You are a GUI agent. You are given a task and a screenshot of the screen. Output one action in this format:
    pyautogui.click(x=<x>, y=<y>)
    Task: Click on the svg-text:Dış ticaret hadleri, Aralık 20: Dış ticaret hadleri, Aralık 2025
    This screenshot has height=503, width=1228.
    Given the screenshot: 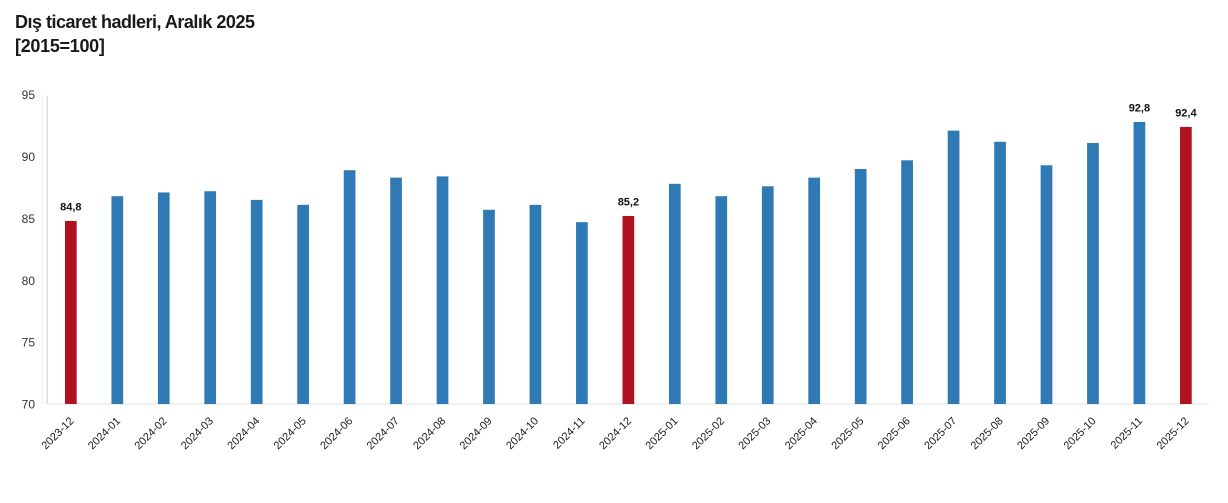 What is the action you would take?
    pyautogui.click(x=135, y=22)
    